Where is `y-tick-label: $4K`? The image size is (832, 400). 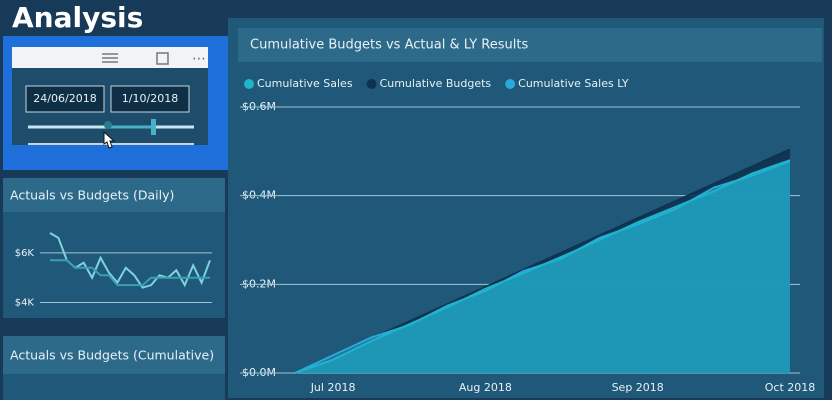
y-tick-label: $4K is located at coordinates (25, 303).